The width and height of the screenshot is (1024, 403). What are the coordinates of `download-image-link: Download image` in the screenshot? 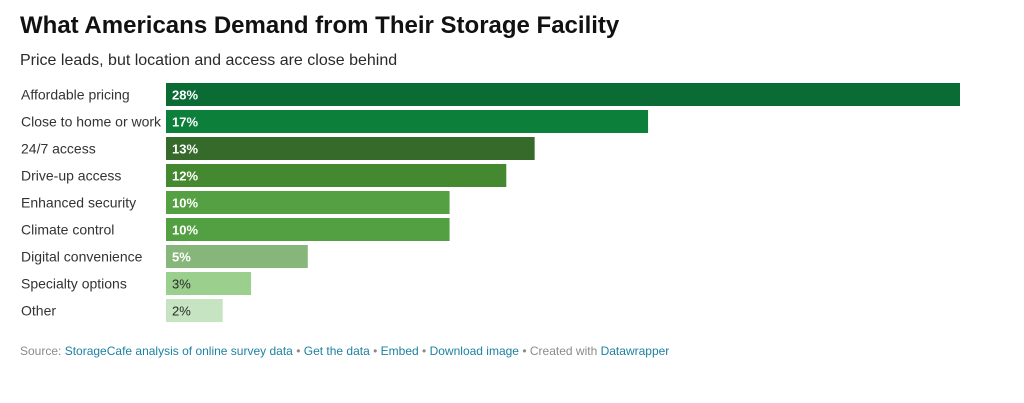 It's located at (474, 351).